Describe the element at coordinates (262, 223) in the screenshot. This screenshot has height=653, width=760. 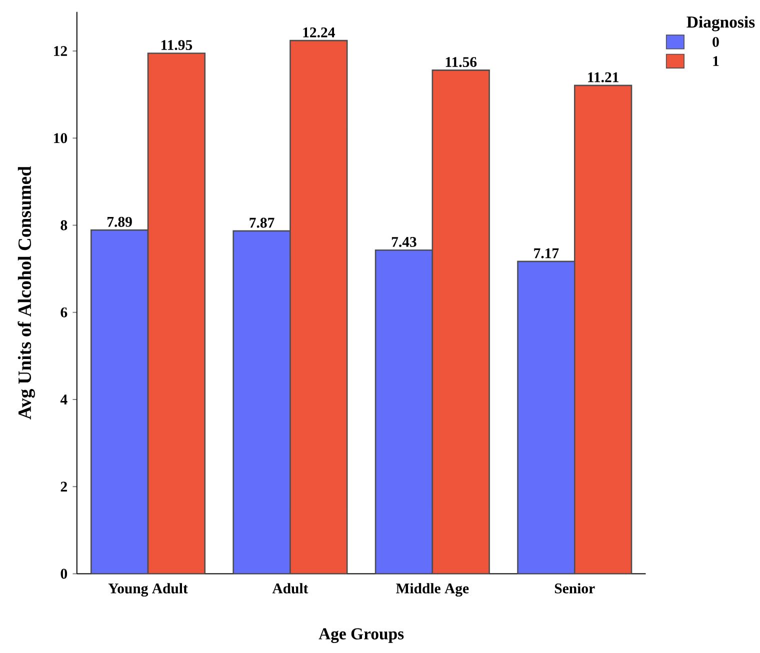
I see `data-label: 7.87` at that location.